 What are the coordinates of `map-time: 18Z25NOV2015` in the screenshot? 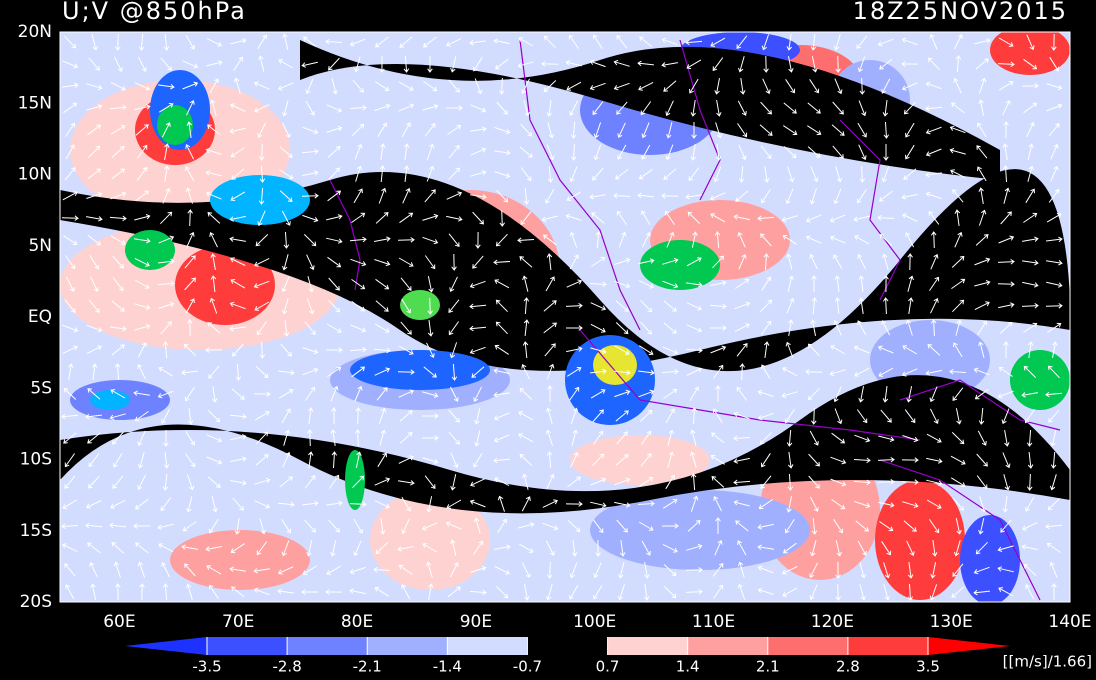 It's located at (960, 12).